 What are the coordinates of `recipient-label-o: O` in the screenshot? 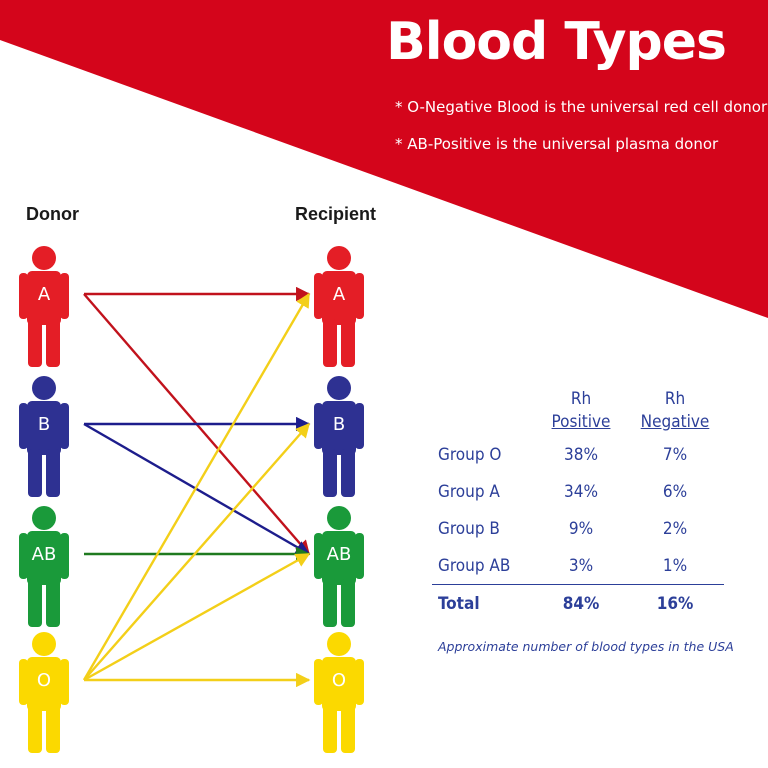 It's located at (339, 680).